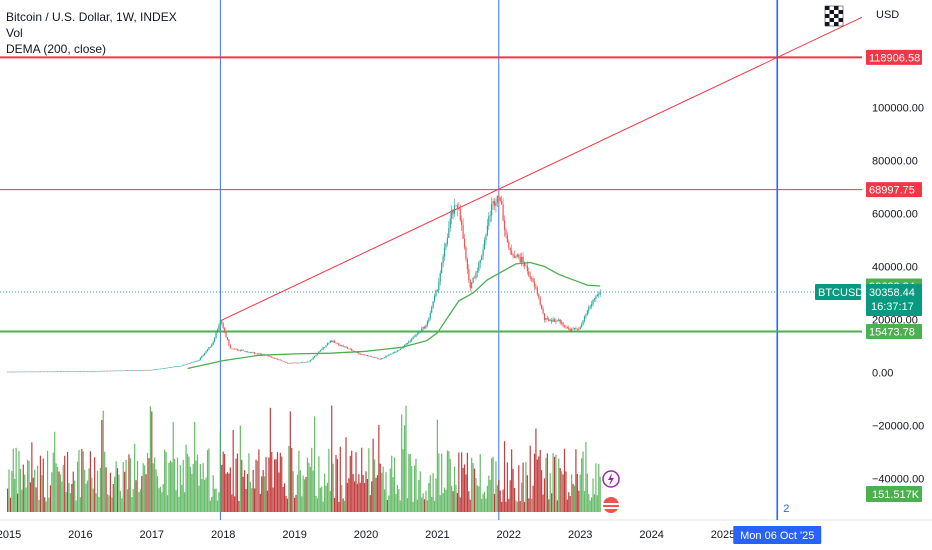 The height and width of the screenshot is (550, 932). What do you see at coordinates (91, 17) in the screenshot?
I see `symbol-title: Bitcoin / U.S. Dollar, 1W, INDEX` at bounding box center [91, 17].